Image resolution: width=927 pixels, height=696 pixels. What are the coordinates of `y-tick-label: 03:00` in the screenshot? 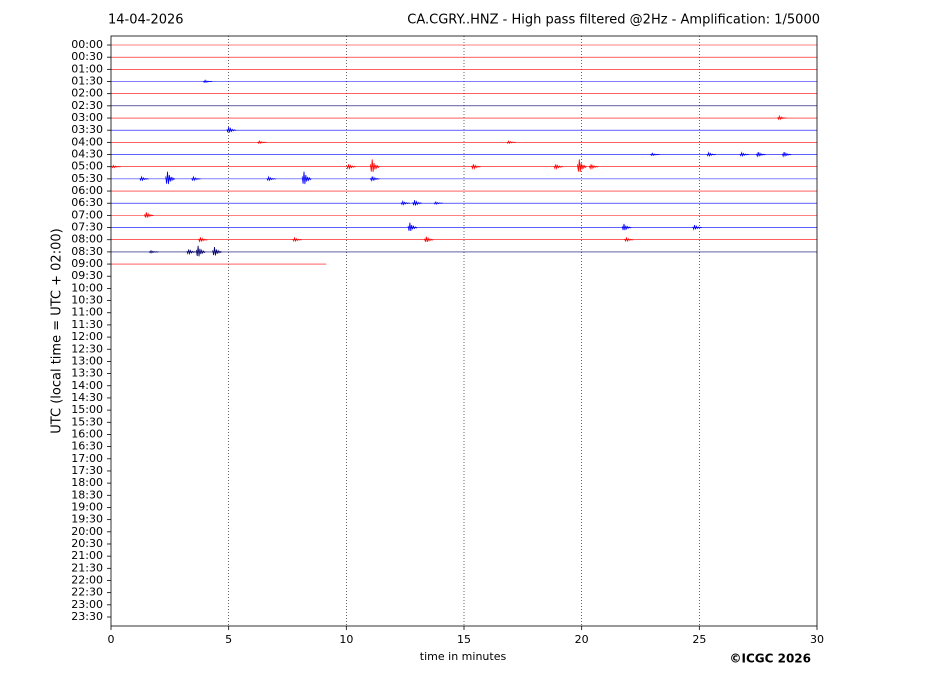 It's located at (87, 117).